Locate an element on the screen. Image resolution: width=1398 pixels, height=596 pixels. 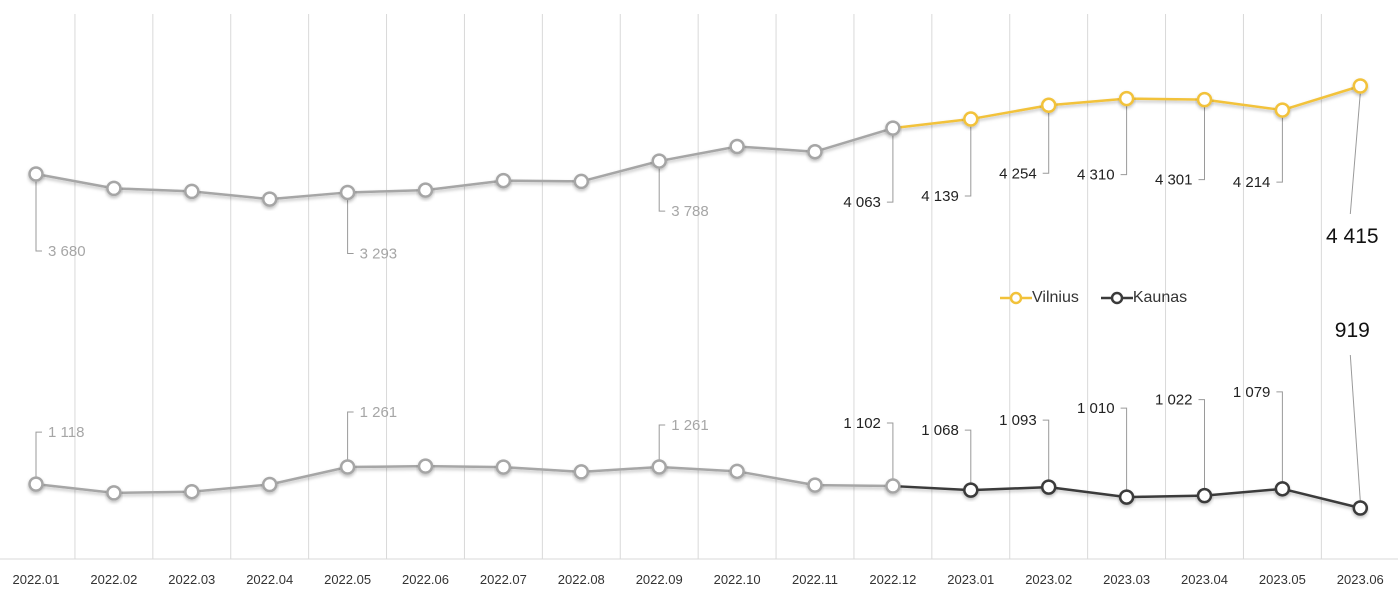
legend-label-vilnius: Vilnius is located at coordinates (1055, 297).